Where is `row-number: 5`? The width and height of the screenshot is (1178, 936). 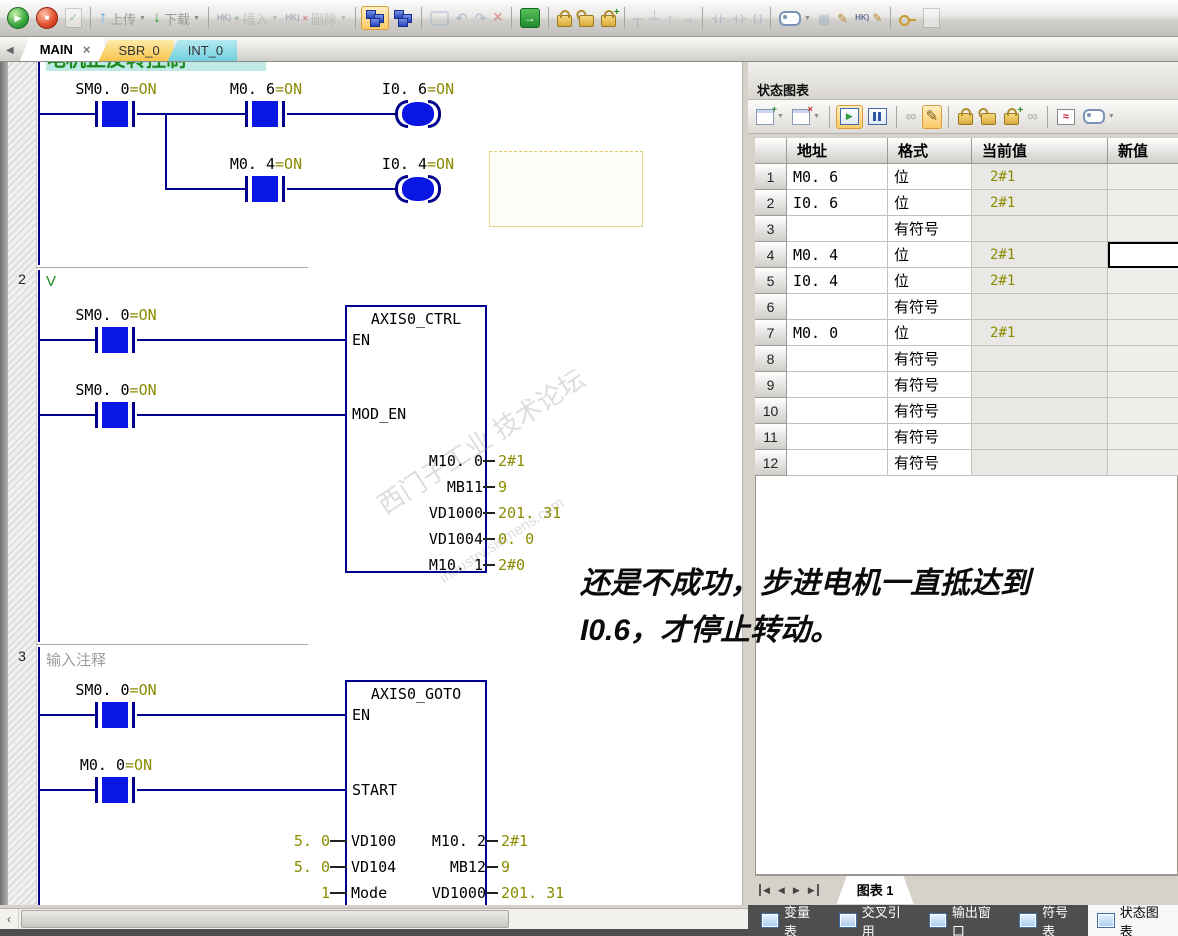
row-number: 5 is located at coordinates (771, 281).